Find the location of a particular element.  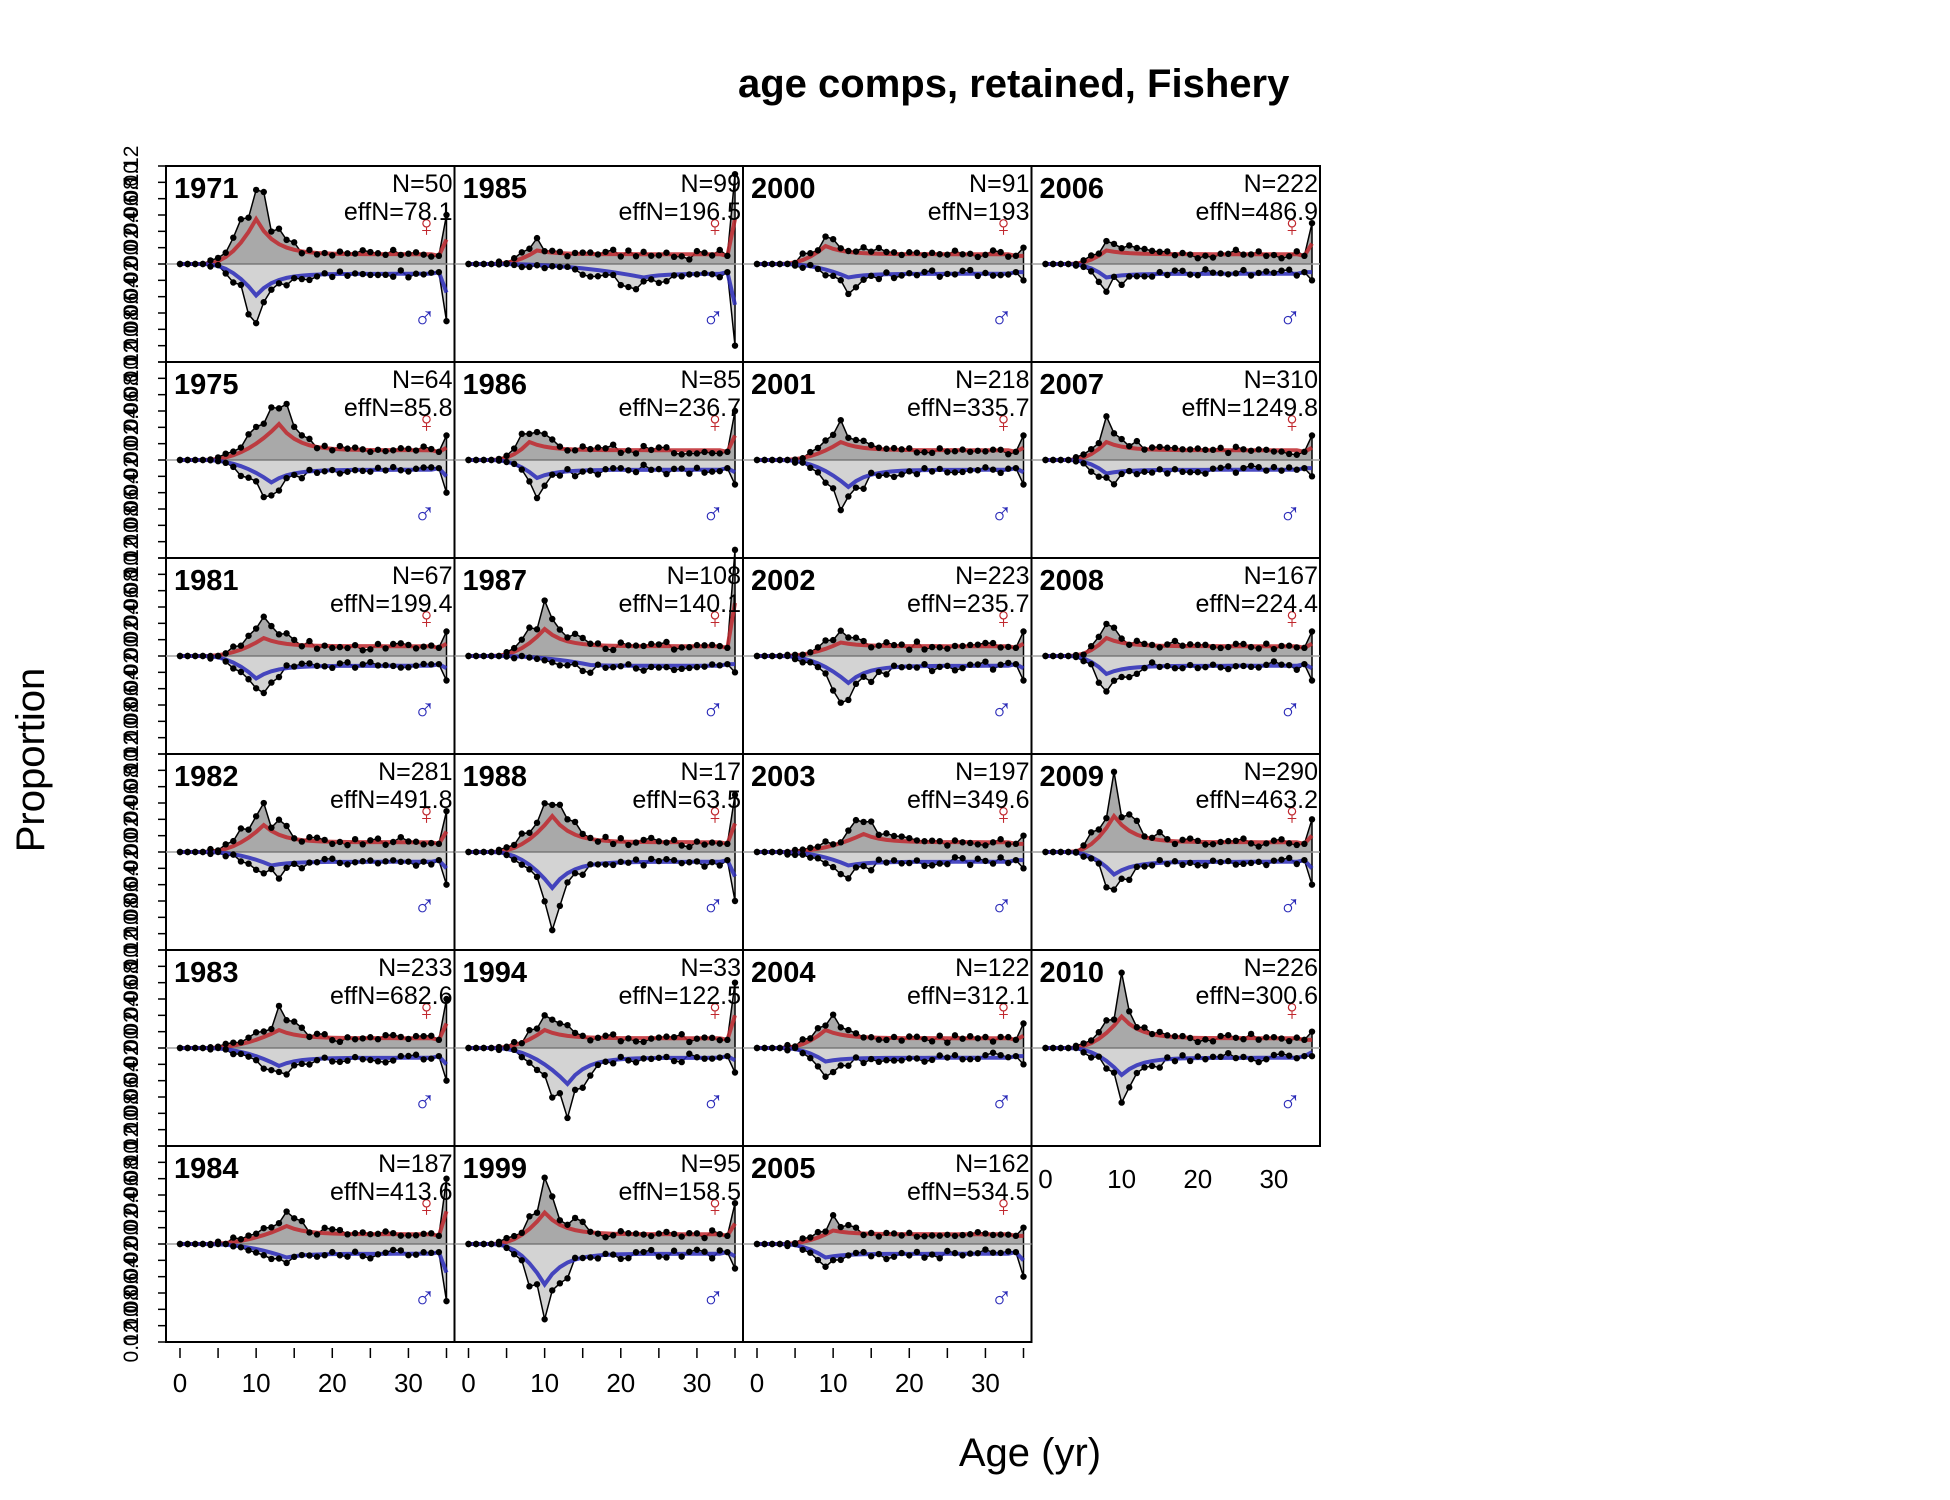

y-tick-label: 0.10 is located at coordinates (131, 345).